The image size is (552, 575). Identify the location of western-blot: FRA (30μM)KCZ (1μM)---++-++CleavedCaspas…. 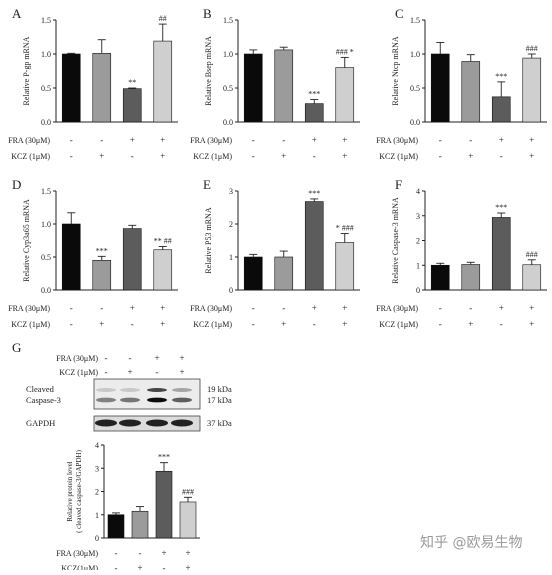
(129, 392).